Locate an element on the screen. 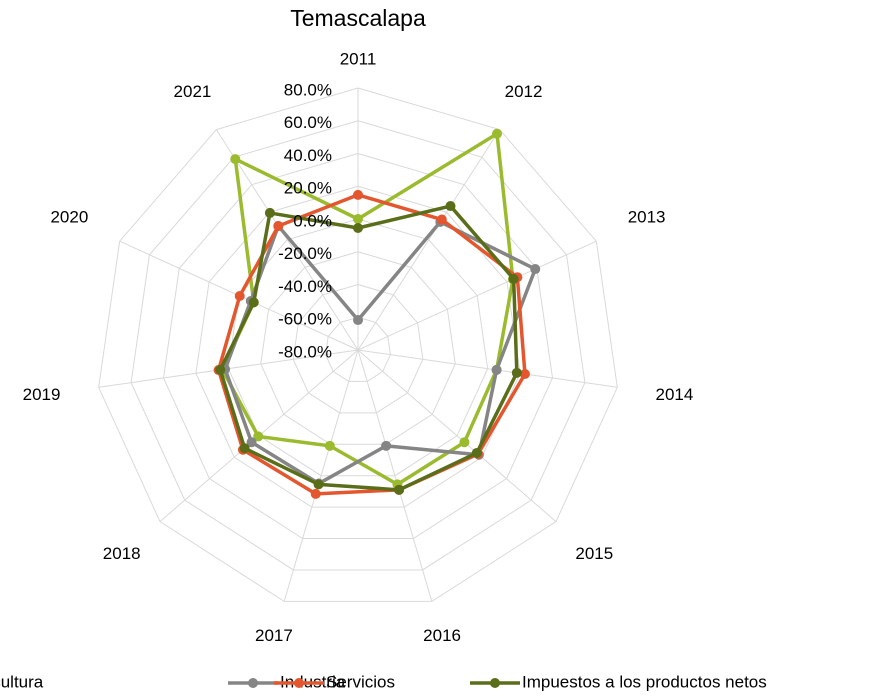 Image resolution: width=872 pixels, height=700 pixels. axis-tick-label: 20.0% is located at coordinates (308, 188).